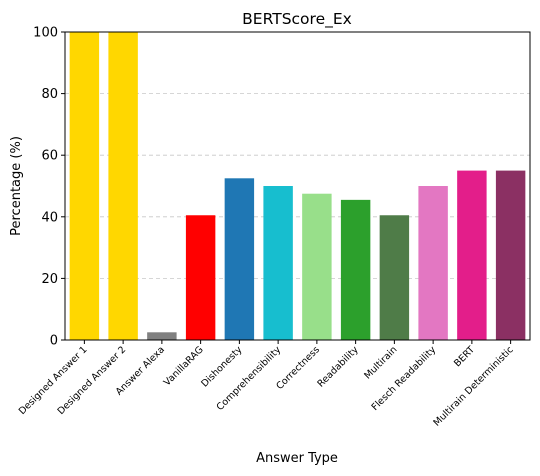  What do you see at coordinates (473, 386) in the screenshot?
I see `x-tick-label: Multirain Deterministic` at bounding box center [473, 386].